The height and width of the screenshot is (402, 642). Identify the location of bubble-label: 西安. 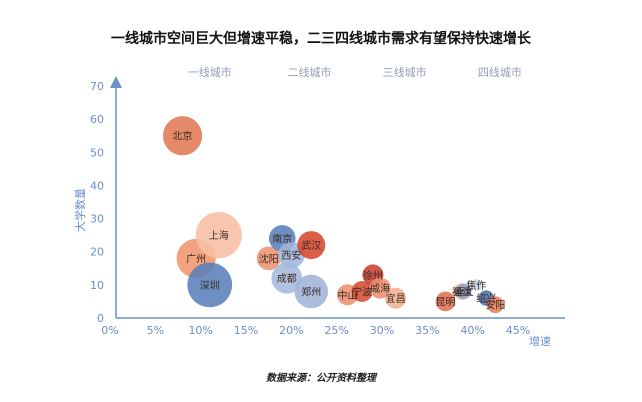
(291, 255).